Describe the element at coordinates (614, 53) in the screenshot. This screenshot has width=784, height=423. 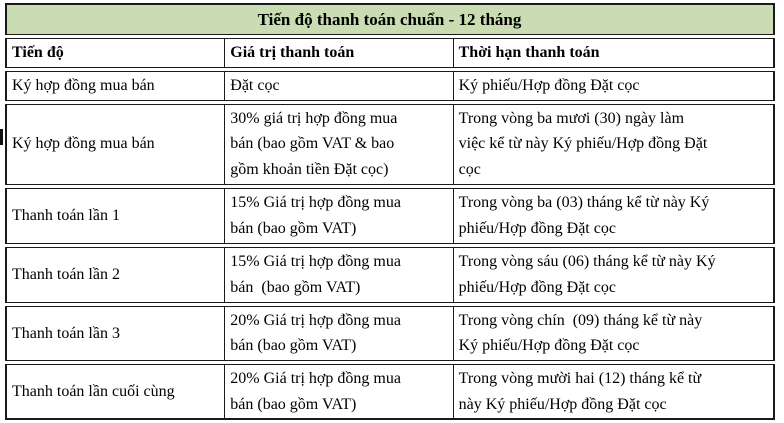
I see `column-header-deadline: Thời hạn thanh toán` at that location.